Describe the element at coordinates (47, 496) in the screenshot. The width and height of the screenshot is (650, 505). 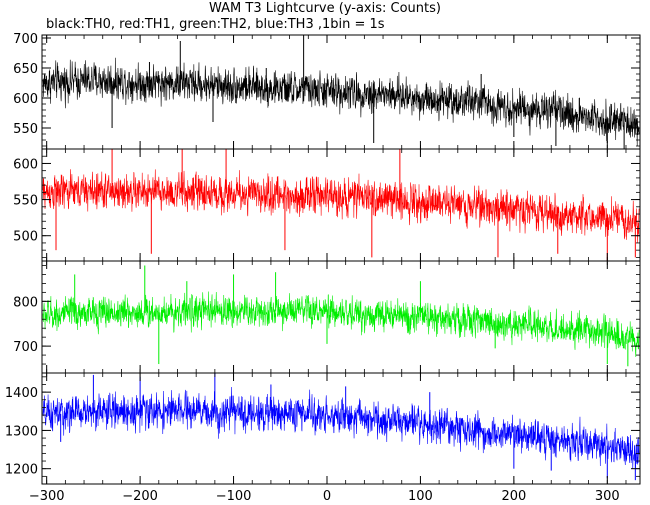
I see `x-tick-label: −300` at that location.